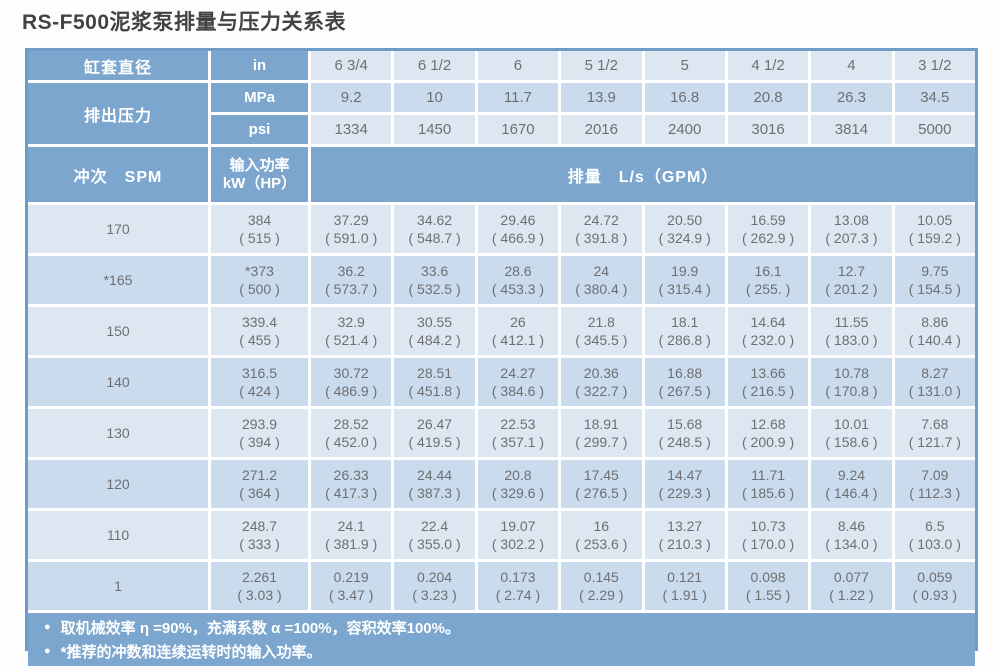  I want to click on flow-cell: 9.75 ( 154.5 ), so click(934, 280).